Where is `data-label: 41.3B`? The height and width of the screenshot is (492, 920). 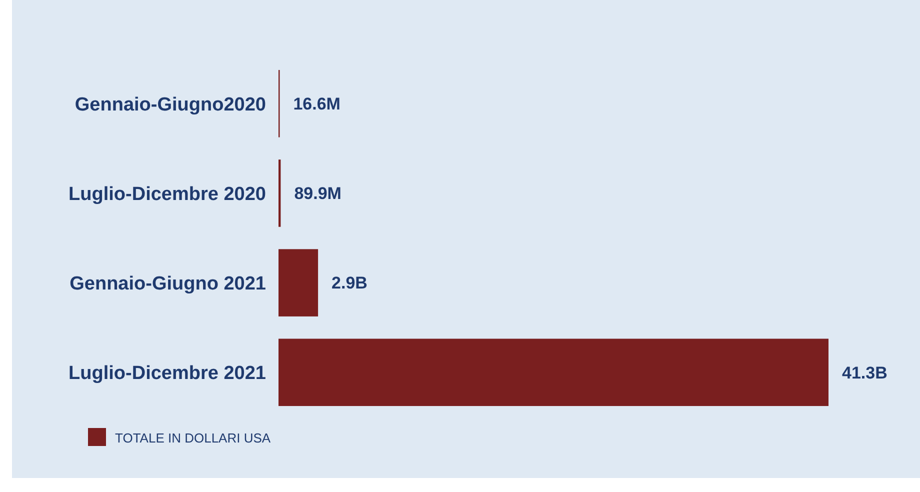
data-label: 41.3B is located at coordinates (865, 372).